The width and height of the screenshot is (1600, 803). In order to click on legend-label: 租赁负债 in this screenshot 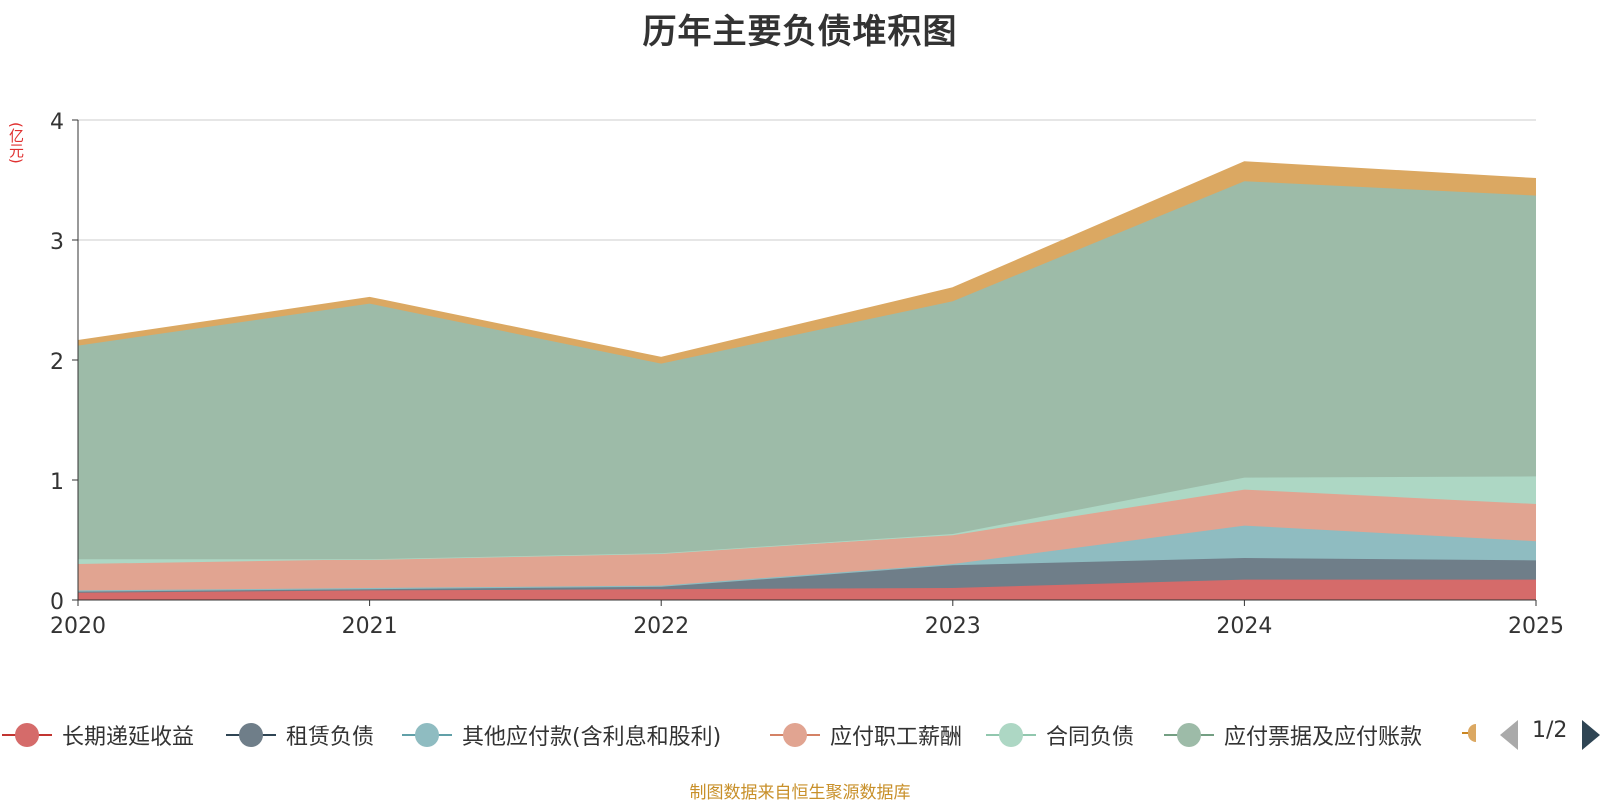, I will do `click(330, 737)`.